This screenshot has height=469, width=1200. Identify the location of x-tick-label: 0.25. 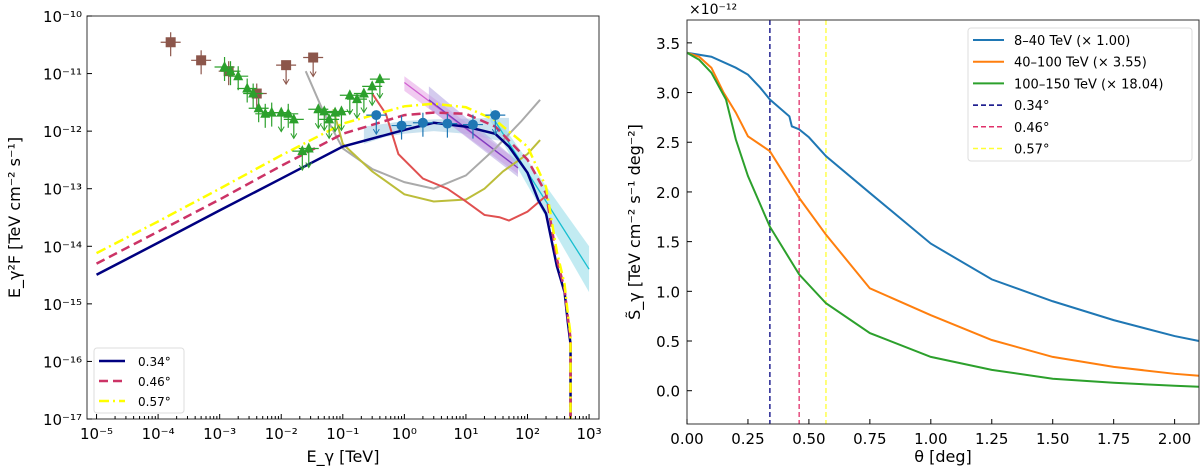
(747, 439).